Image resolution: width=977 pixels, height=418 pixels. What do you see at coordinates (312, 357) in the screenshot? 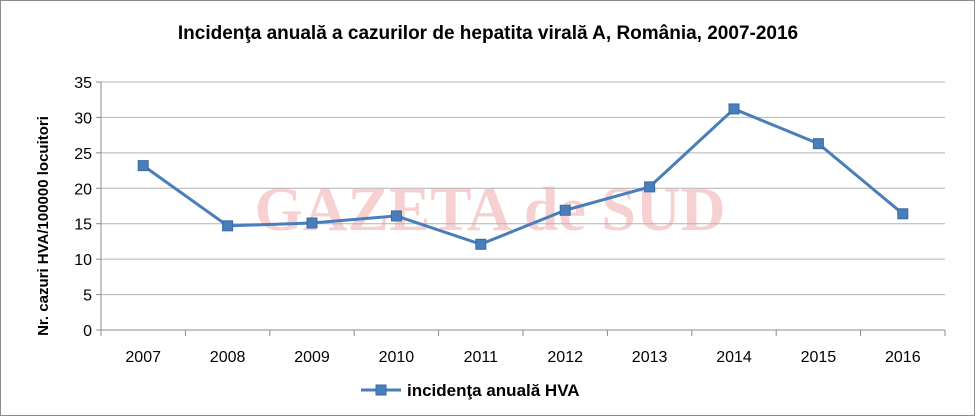
I see `x-tick-label: 2009` at bounding box center [312, 357].